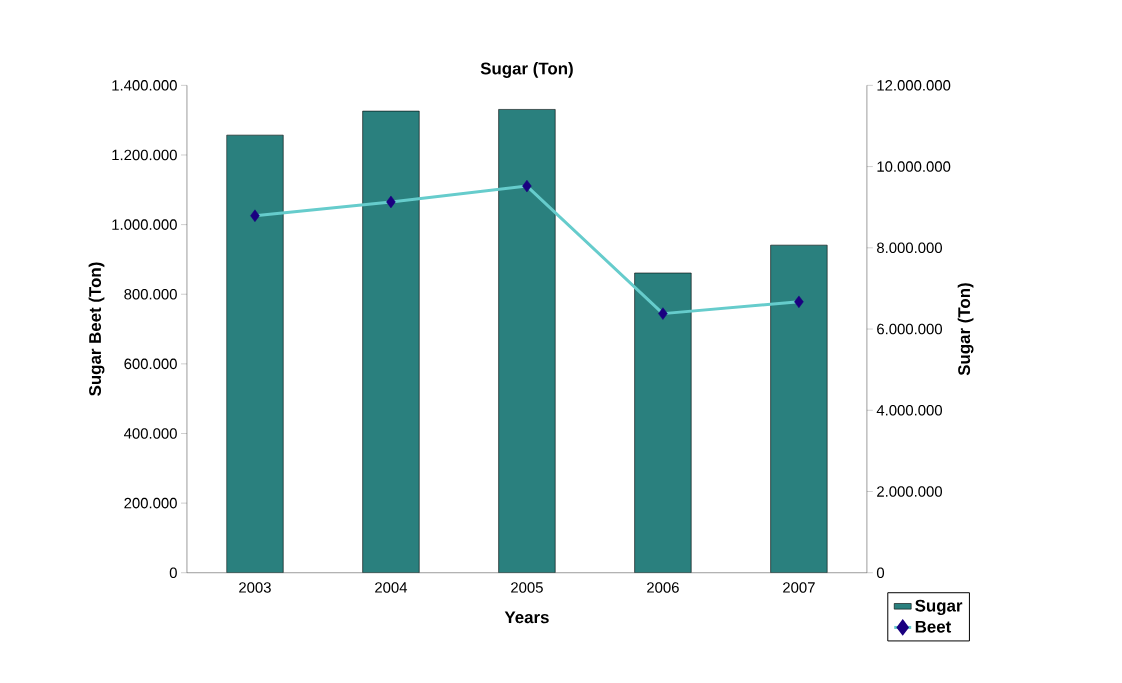 The height and width of the screenshot is (683, 1122). Describe the element at coordinates (965, 329) in the screenshot. I see `y2-axis-title: Sugar (Ton)` at that location.